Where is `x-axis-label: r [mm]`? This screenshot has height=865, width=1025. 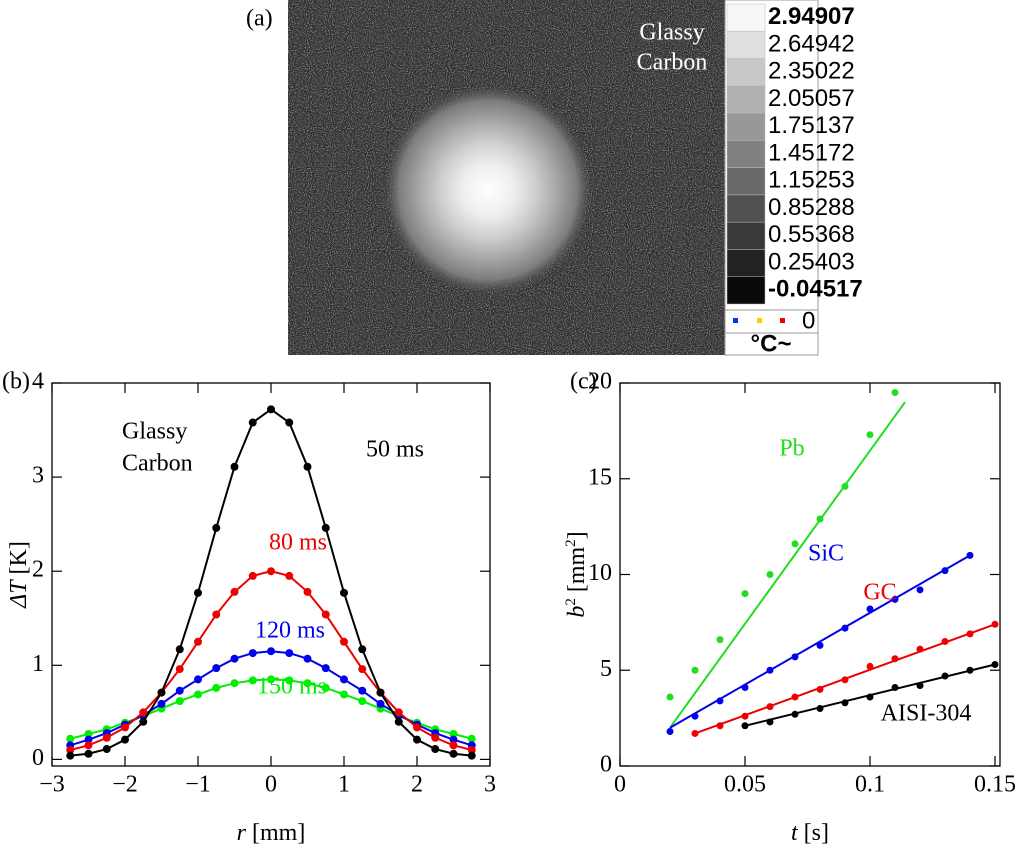 x-axis-label: r [mm] is located at coordinates (271, 833).